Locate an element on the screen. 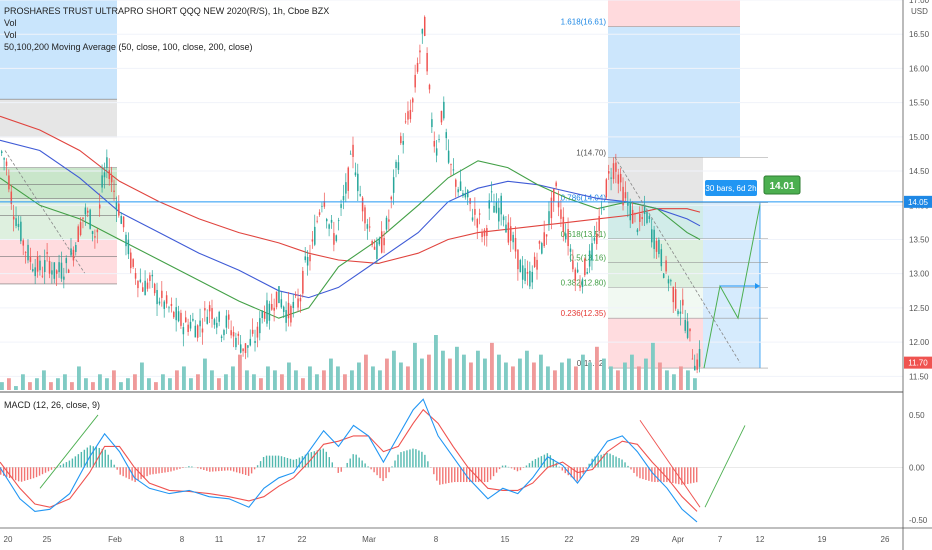 This screenshot has height=550, width=932. price-tick-label: 12.50 is located at coordinates (919, 308).